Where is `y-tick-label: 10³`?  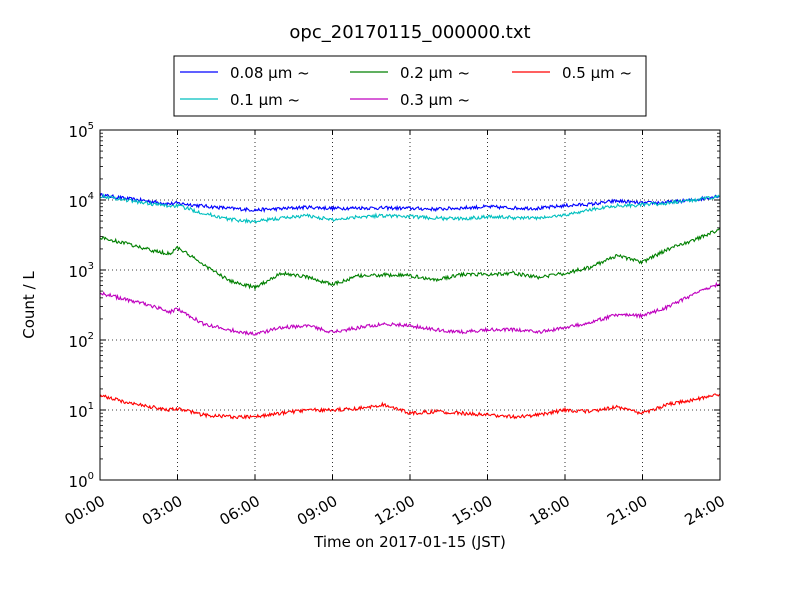 y-tick-label: 10³ is located at coordinates (81, 271).